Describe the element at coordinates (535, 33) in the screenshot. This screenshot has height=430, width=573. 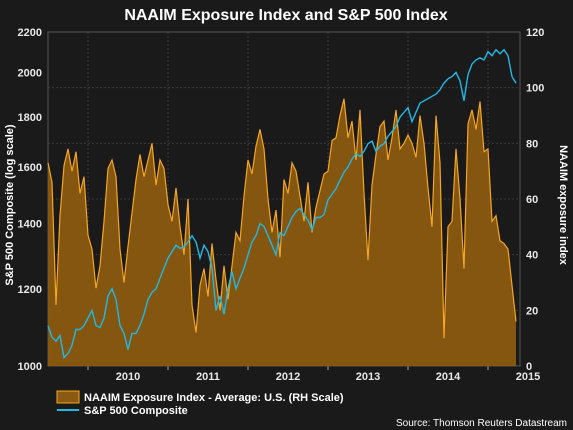
I see `right-tick-label: 120` at that location.